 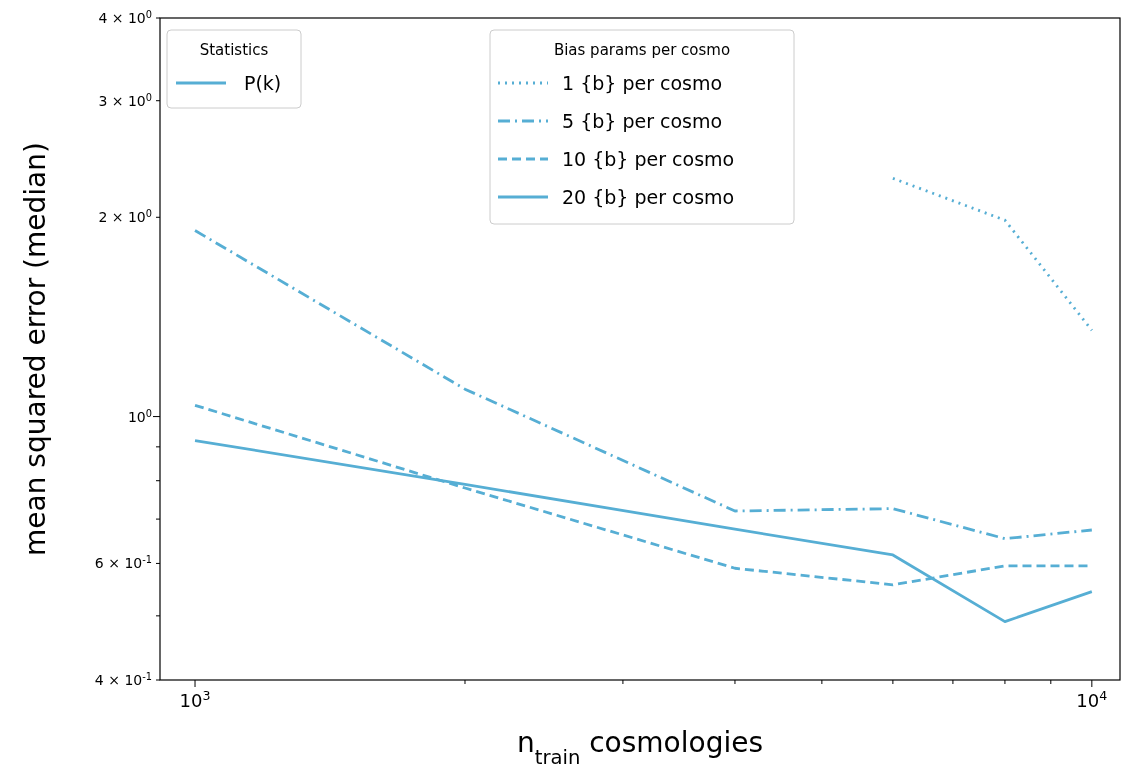 I want to click on legend-label: 10 {b} per cosmo, so click(x=648, y=159).